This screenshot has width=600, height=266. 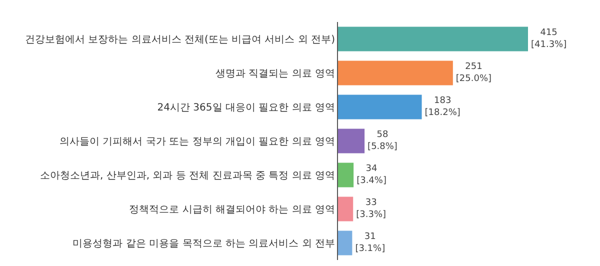 What do you see at coordinates (442, 107) in the screenshot?
I see `data-label: 183 [18.2%]` at bounding box center [442, 107].